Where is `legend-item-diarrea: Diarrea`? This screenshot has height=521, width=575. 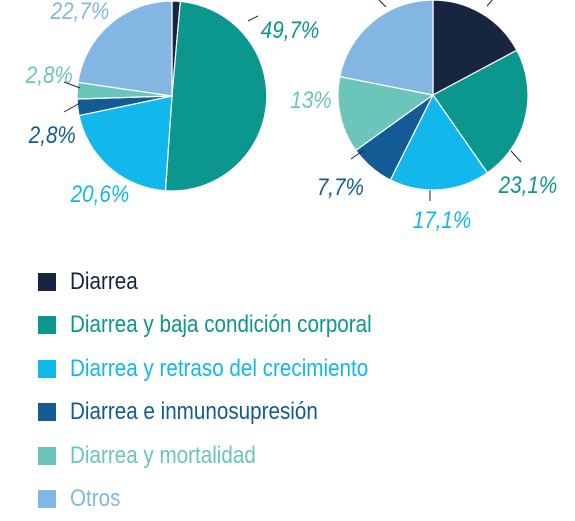
legend-item-diarrea: Diarrea is located at coordinates (229, 282).